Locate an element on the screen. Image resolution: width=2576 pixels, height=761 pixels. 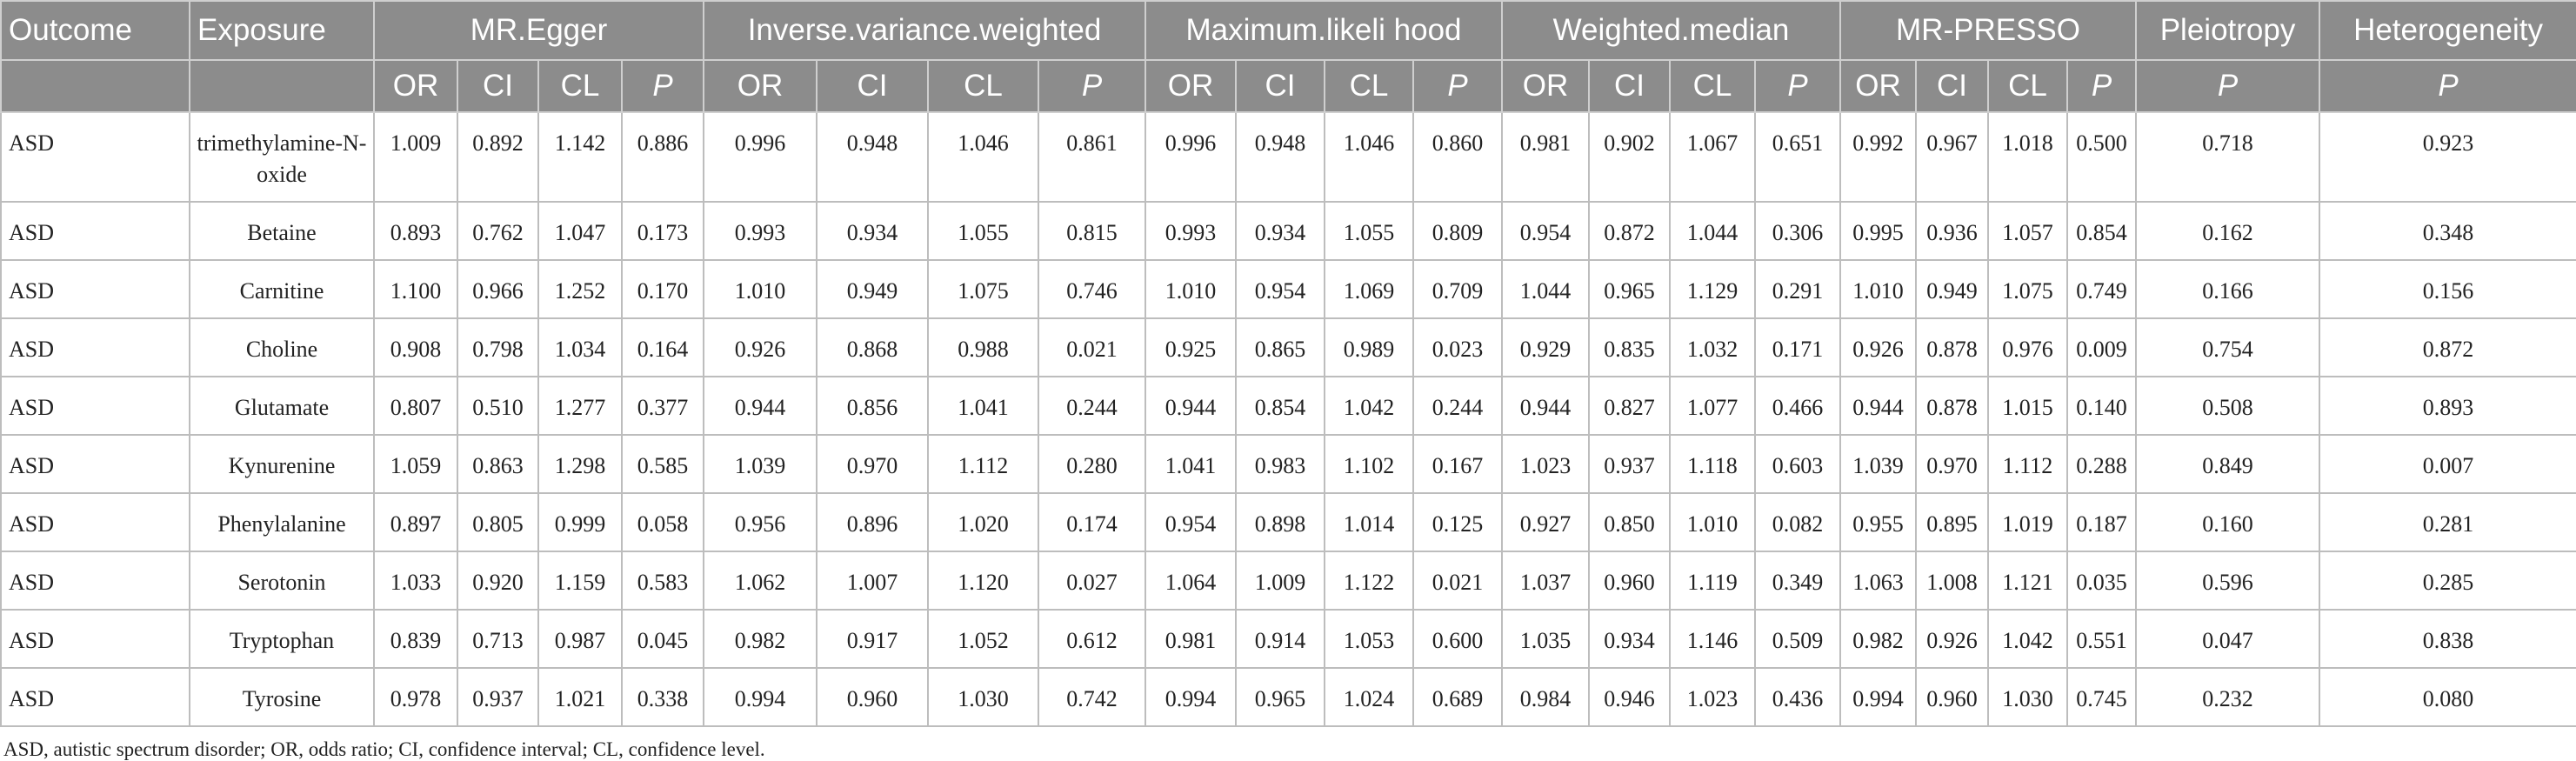
table-cell: 0.742 is located at coordinates (1092, 697).